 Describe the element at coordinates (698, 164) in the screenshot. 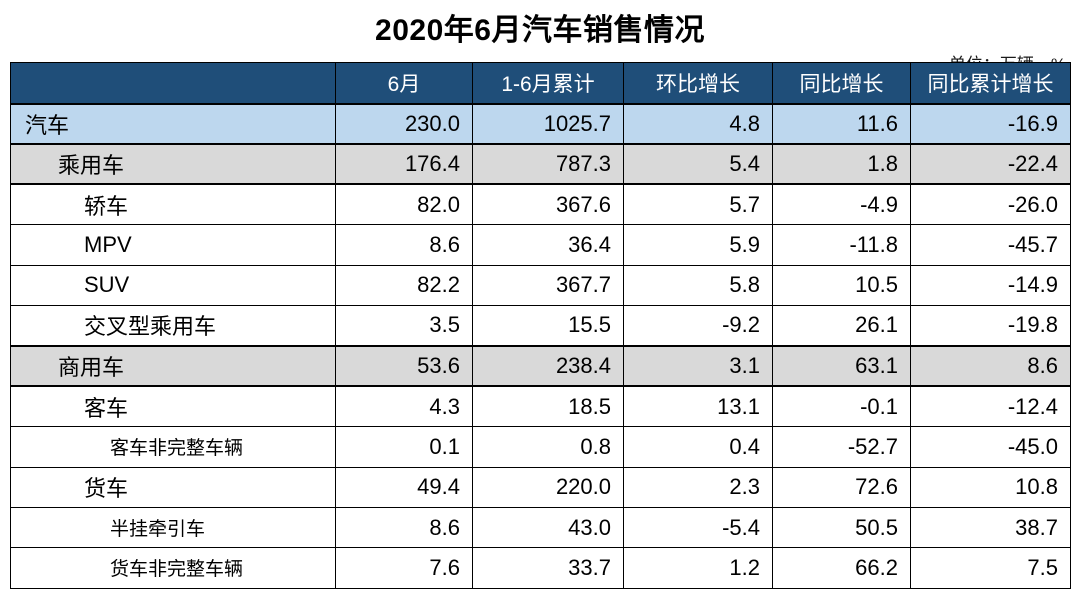

I see `value-cell: 5.4` at that location.